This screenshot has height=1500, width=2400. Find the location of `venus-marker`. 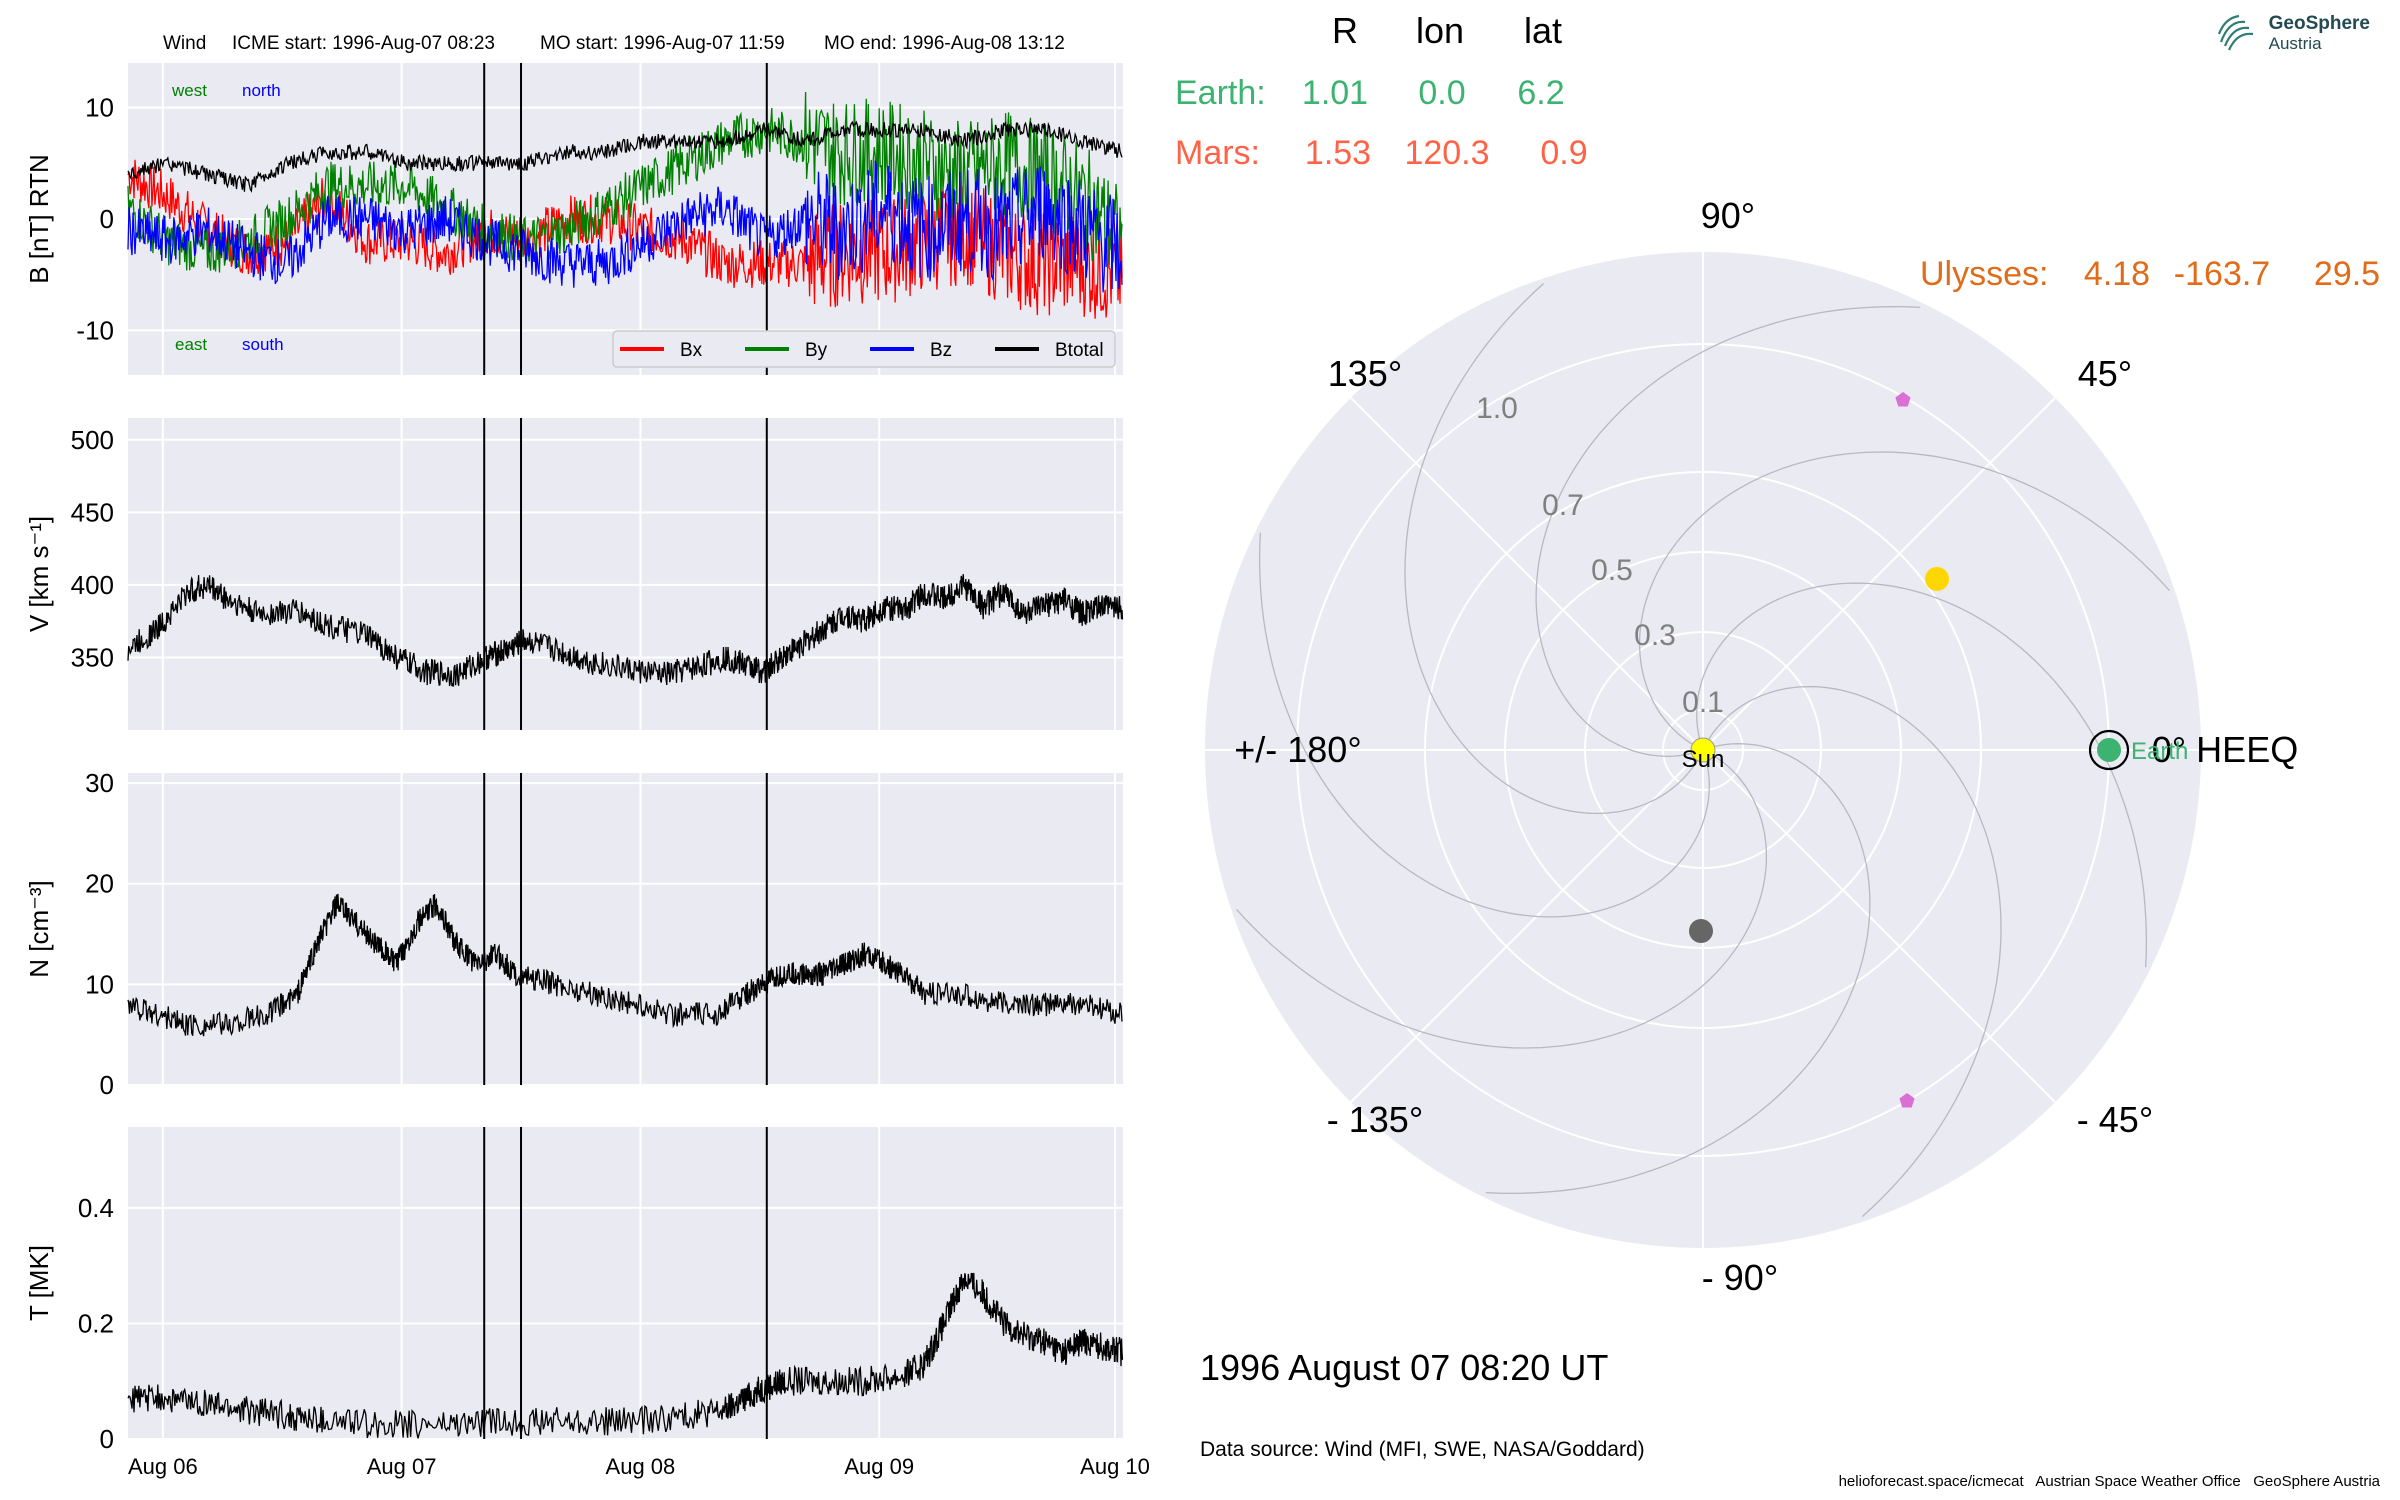

venus-marker is located at coordinates (1937, 579).